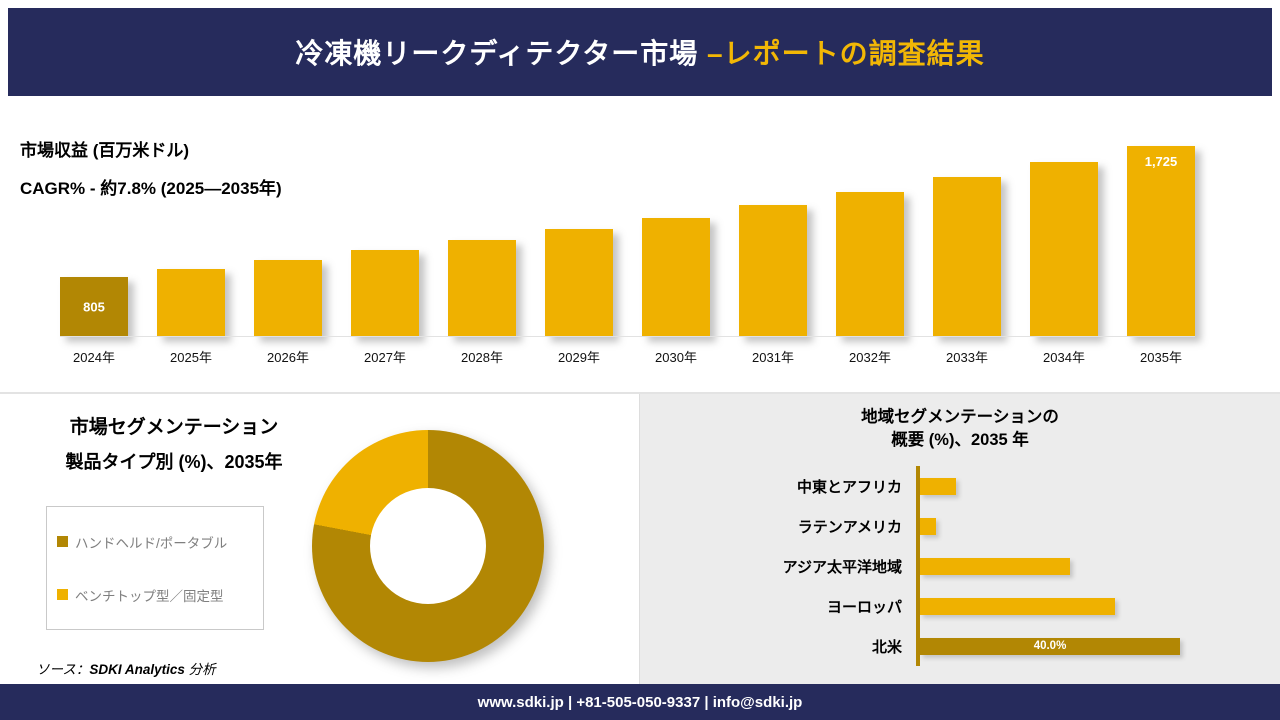  I want to click on revenue-bar: 805, so click(94, 307).